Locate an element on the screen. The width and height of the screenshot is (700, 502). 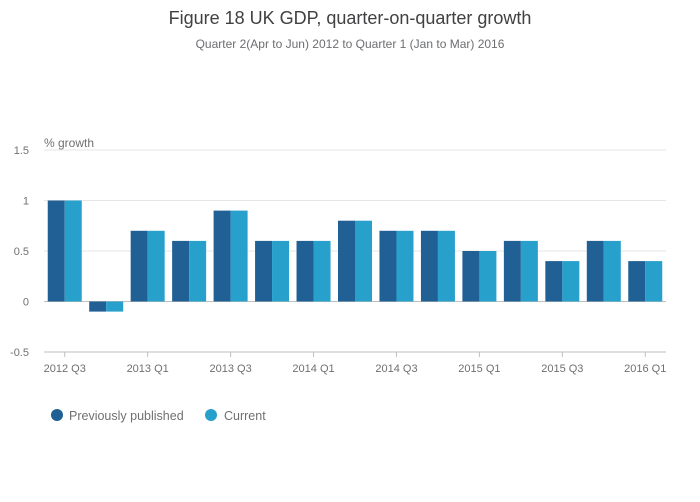
x-tick-label: 2015 Q1 is located at coordinates (479, 369).